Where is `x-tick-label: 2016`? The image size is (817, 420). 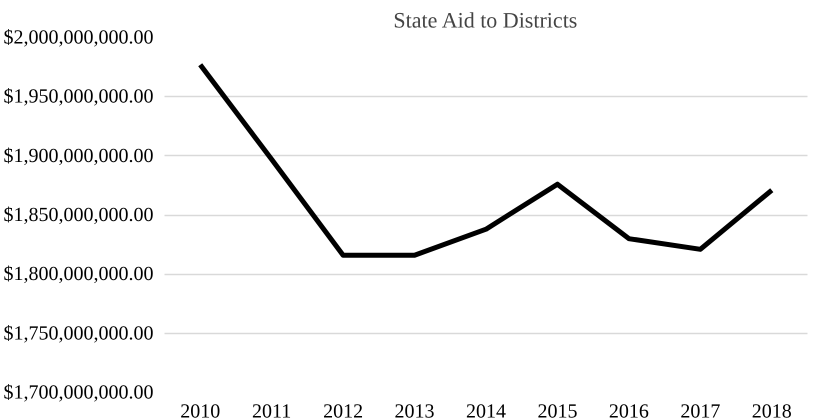 x-tick-label: 2016 is located at coordinates (628, 410).